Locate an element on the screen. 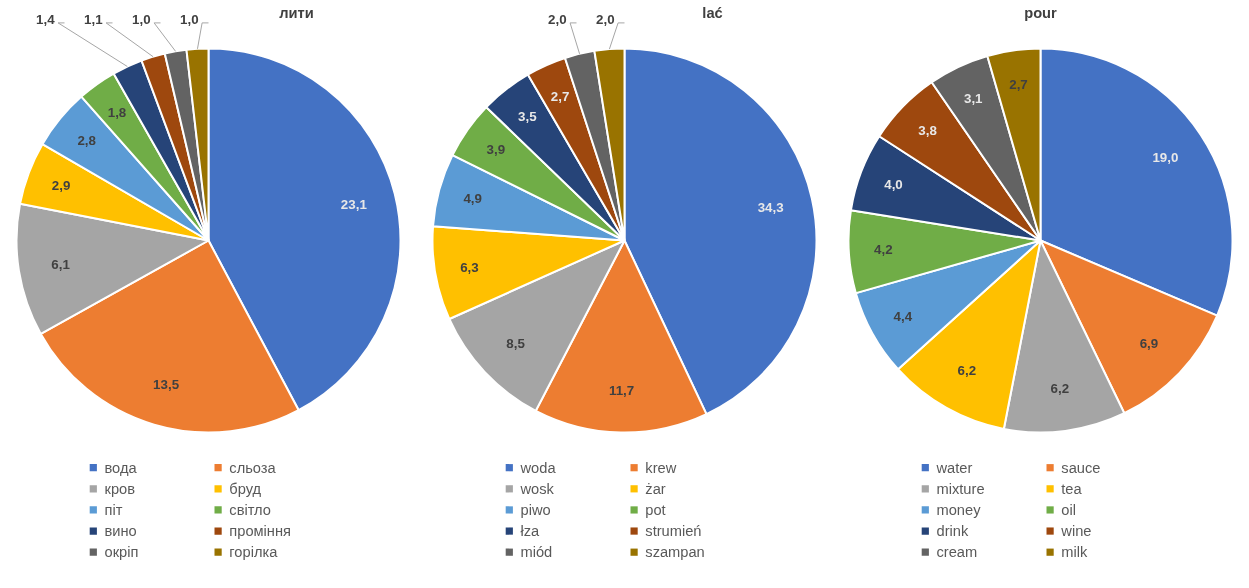  legend-label: кров is located at coordinates (120, 488).